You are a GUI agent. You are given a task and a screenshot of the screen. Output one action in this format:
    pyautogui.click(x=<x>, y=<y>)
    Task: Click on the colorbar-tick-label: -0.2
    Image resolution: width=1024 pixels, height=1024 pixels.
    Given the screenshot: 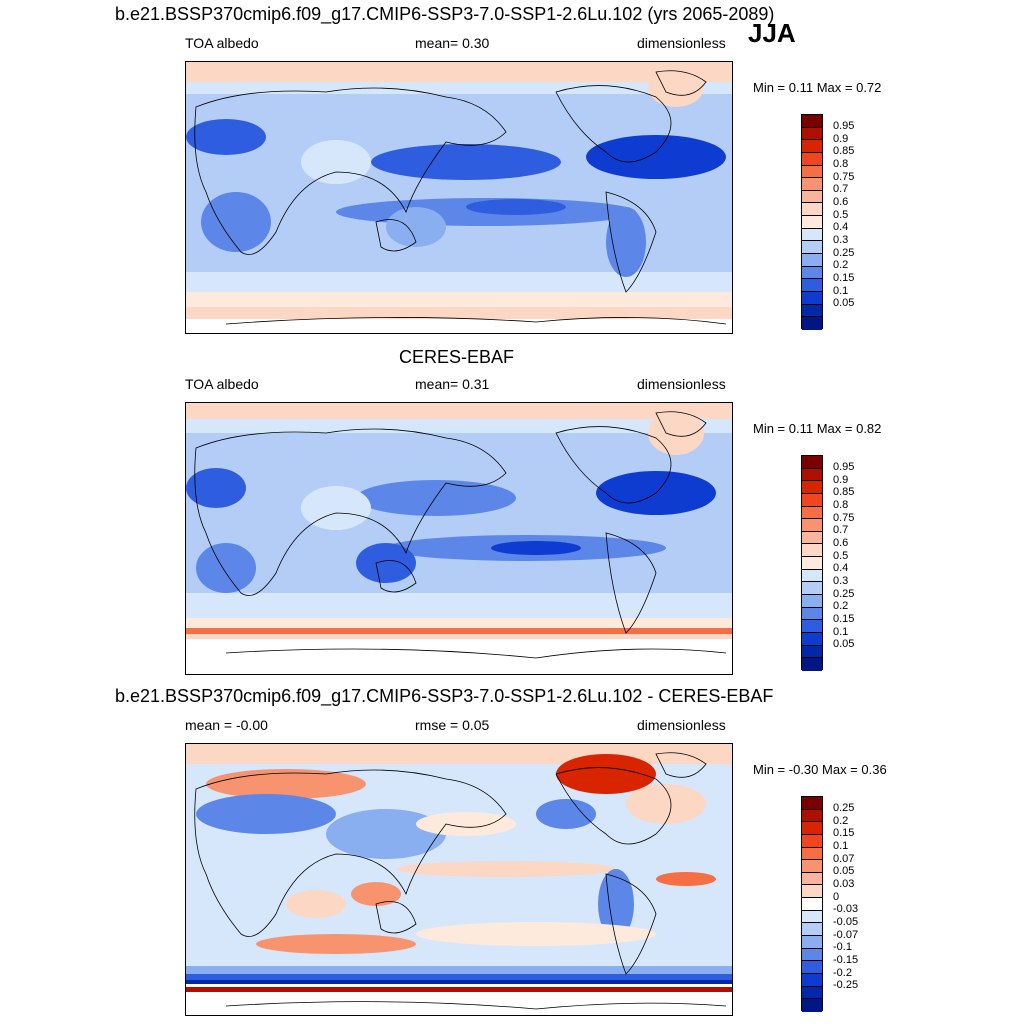 What is the action you would take?
    pyautogui.click(x=842, y=972)
    